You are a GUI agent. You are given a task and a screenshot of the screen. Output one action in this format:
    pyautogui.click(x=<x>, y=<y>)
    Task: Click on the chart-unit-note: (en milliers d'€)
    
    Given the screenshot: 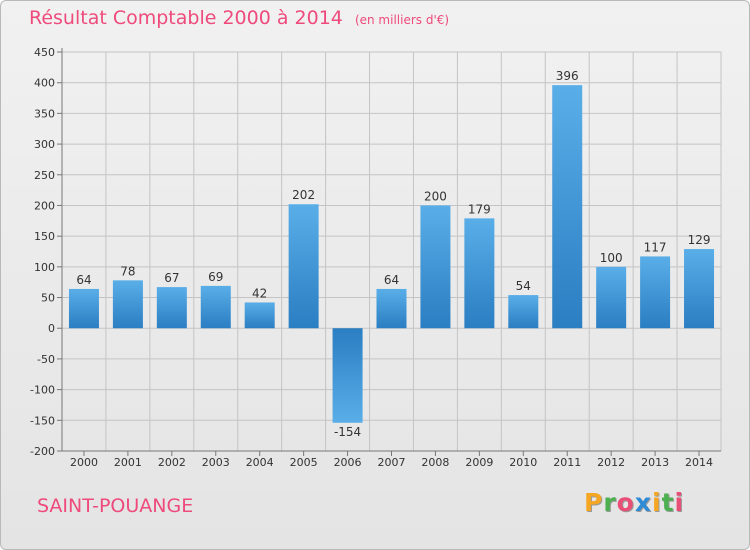 What is the action you would take?
    pyautogui.click(x=402, y=20)
    